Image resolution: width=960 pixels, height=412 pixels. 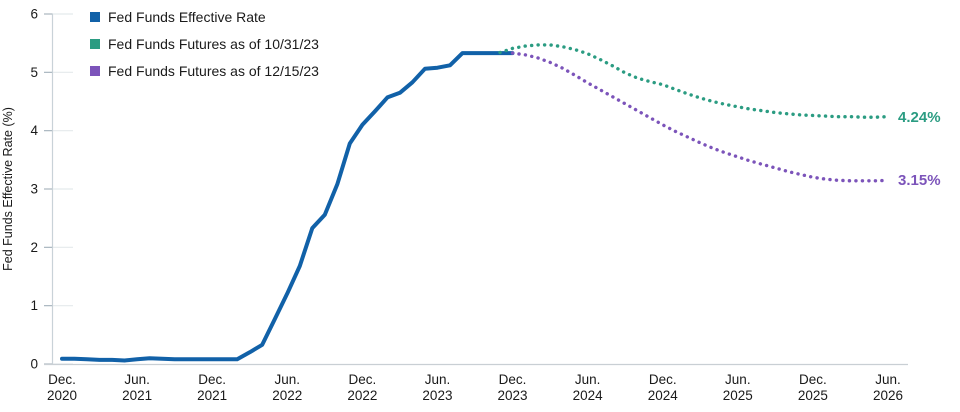 What do you see at coordinates (34, 364) in the screenshot?
I see `y-tick-label: 0` at bounding box center [34, 364].